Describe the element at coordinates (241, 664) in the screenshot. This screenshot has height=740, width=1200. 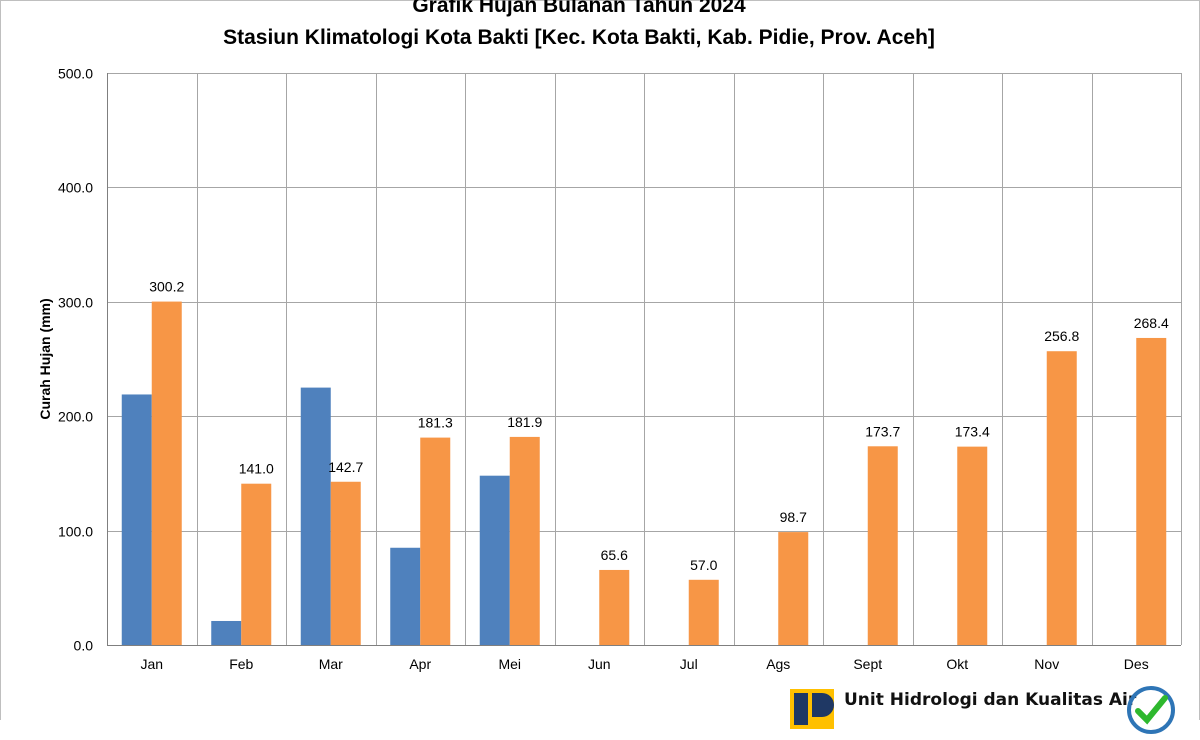
I see `x-tick-label: Feb` at that location.